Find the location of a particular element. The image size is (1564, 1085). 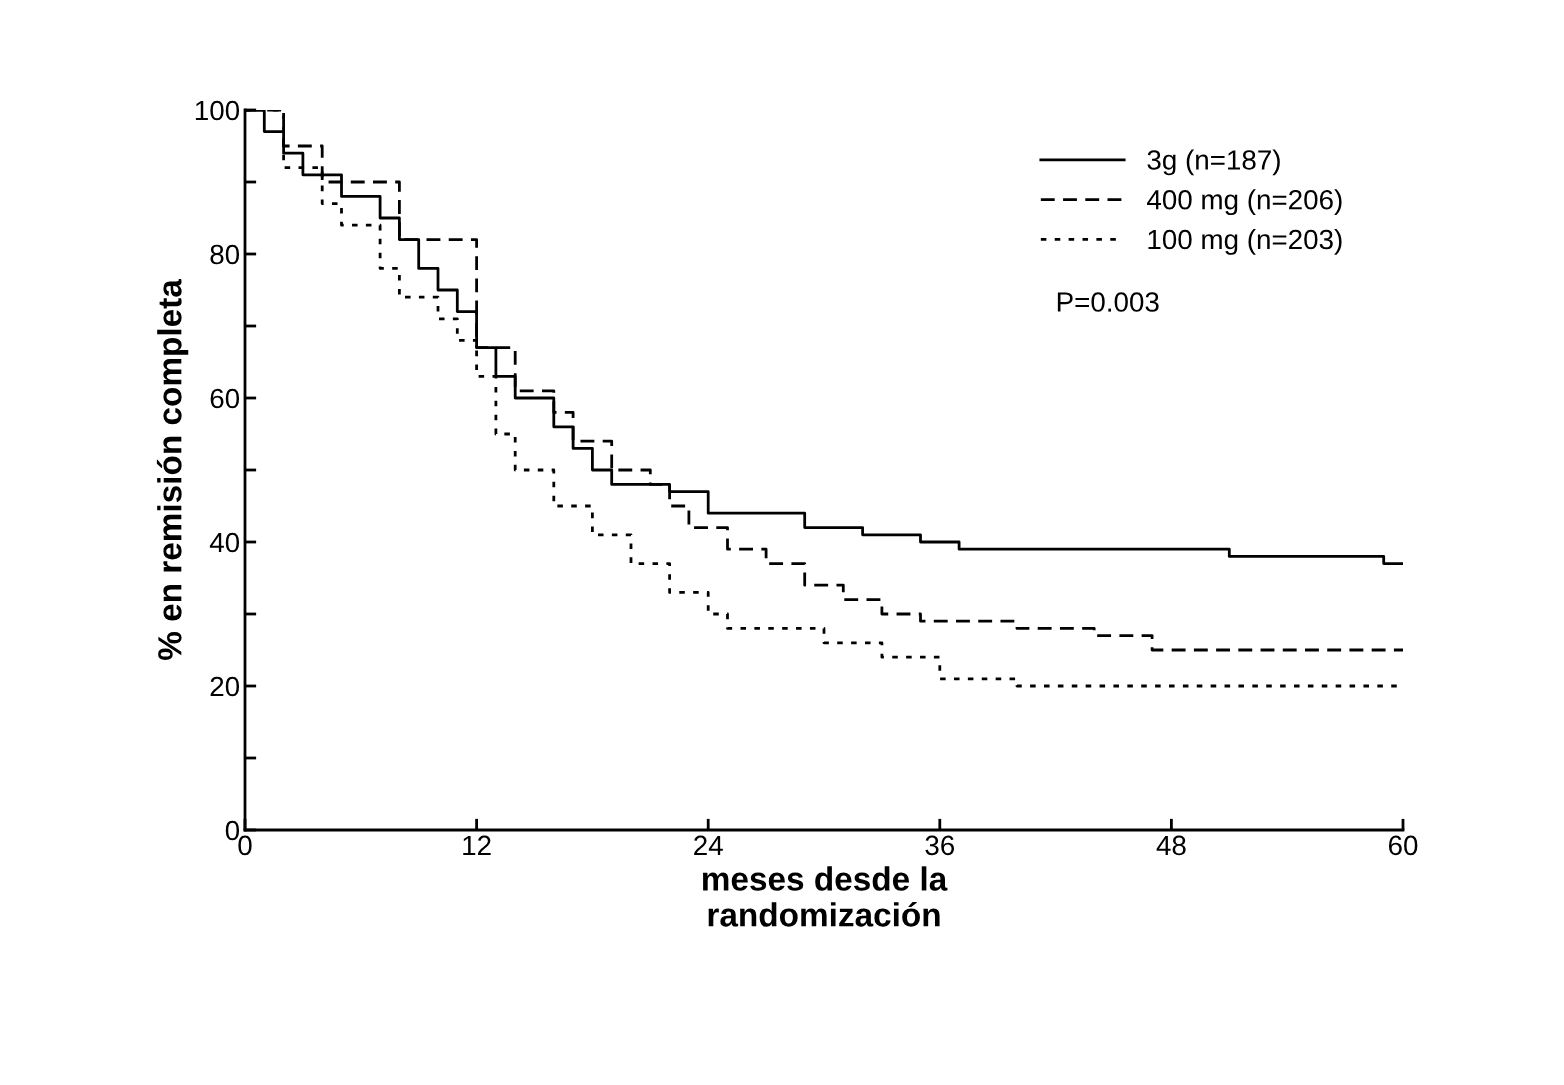

y-tick-label: 60 is located at coordinates (225, 398).